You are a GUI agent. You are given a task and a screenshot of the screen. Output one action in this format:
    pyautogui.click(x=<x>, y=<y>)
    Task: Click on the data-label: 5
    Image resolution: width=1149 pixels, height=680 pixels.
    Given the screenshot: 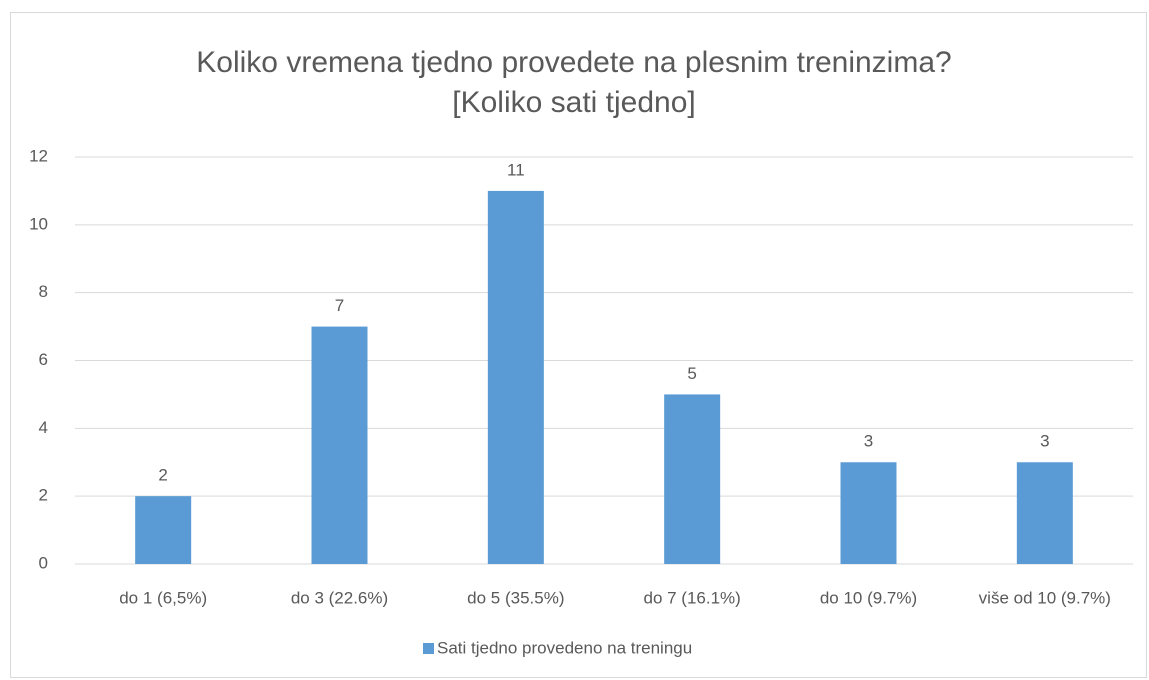 What is the action you would take?
    pyautogui.click(x=691, y=373)
    